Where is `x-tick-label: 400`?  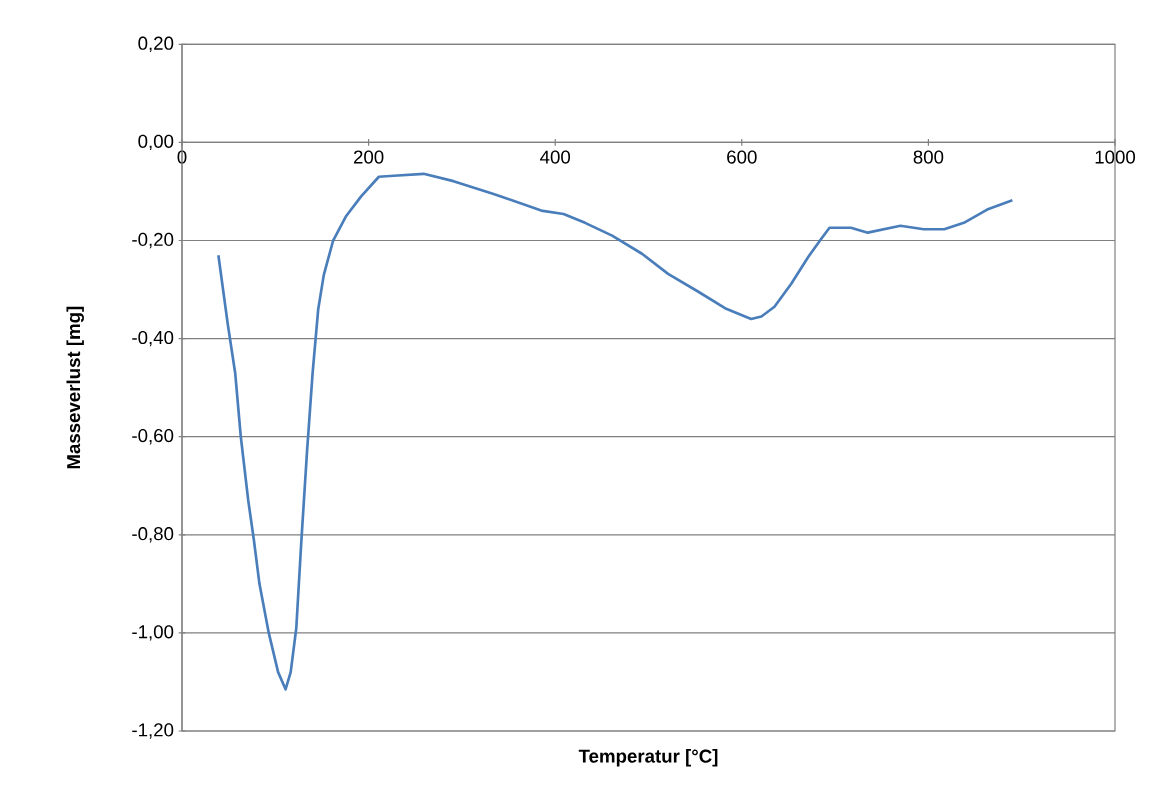
x-tick-label: 400 is located at coordinates (555, 157).